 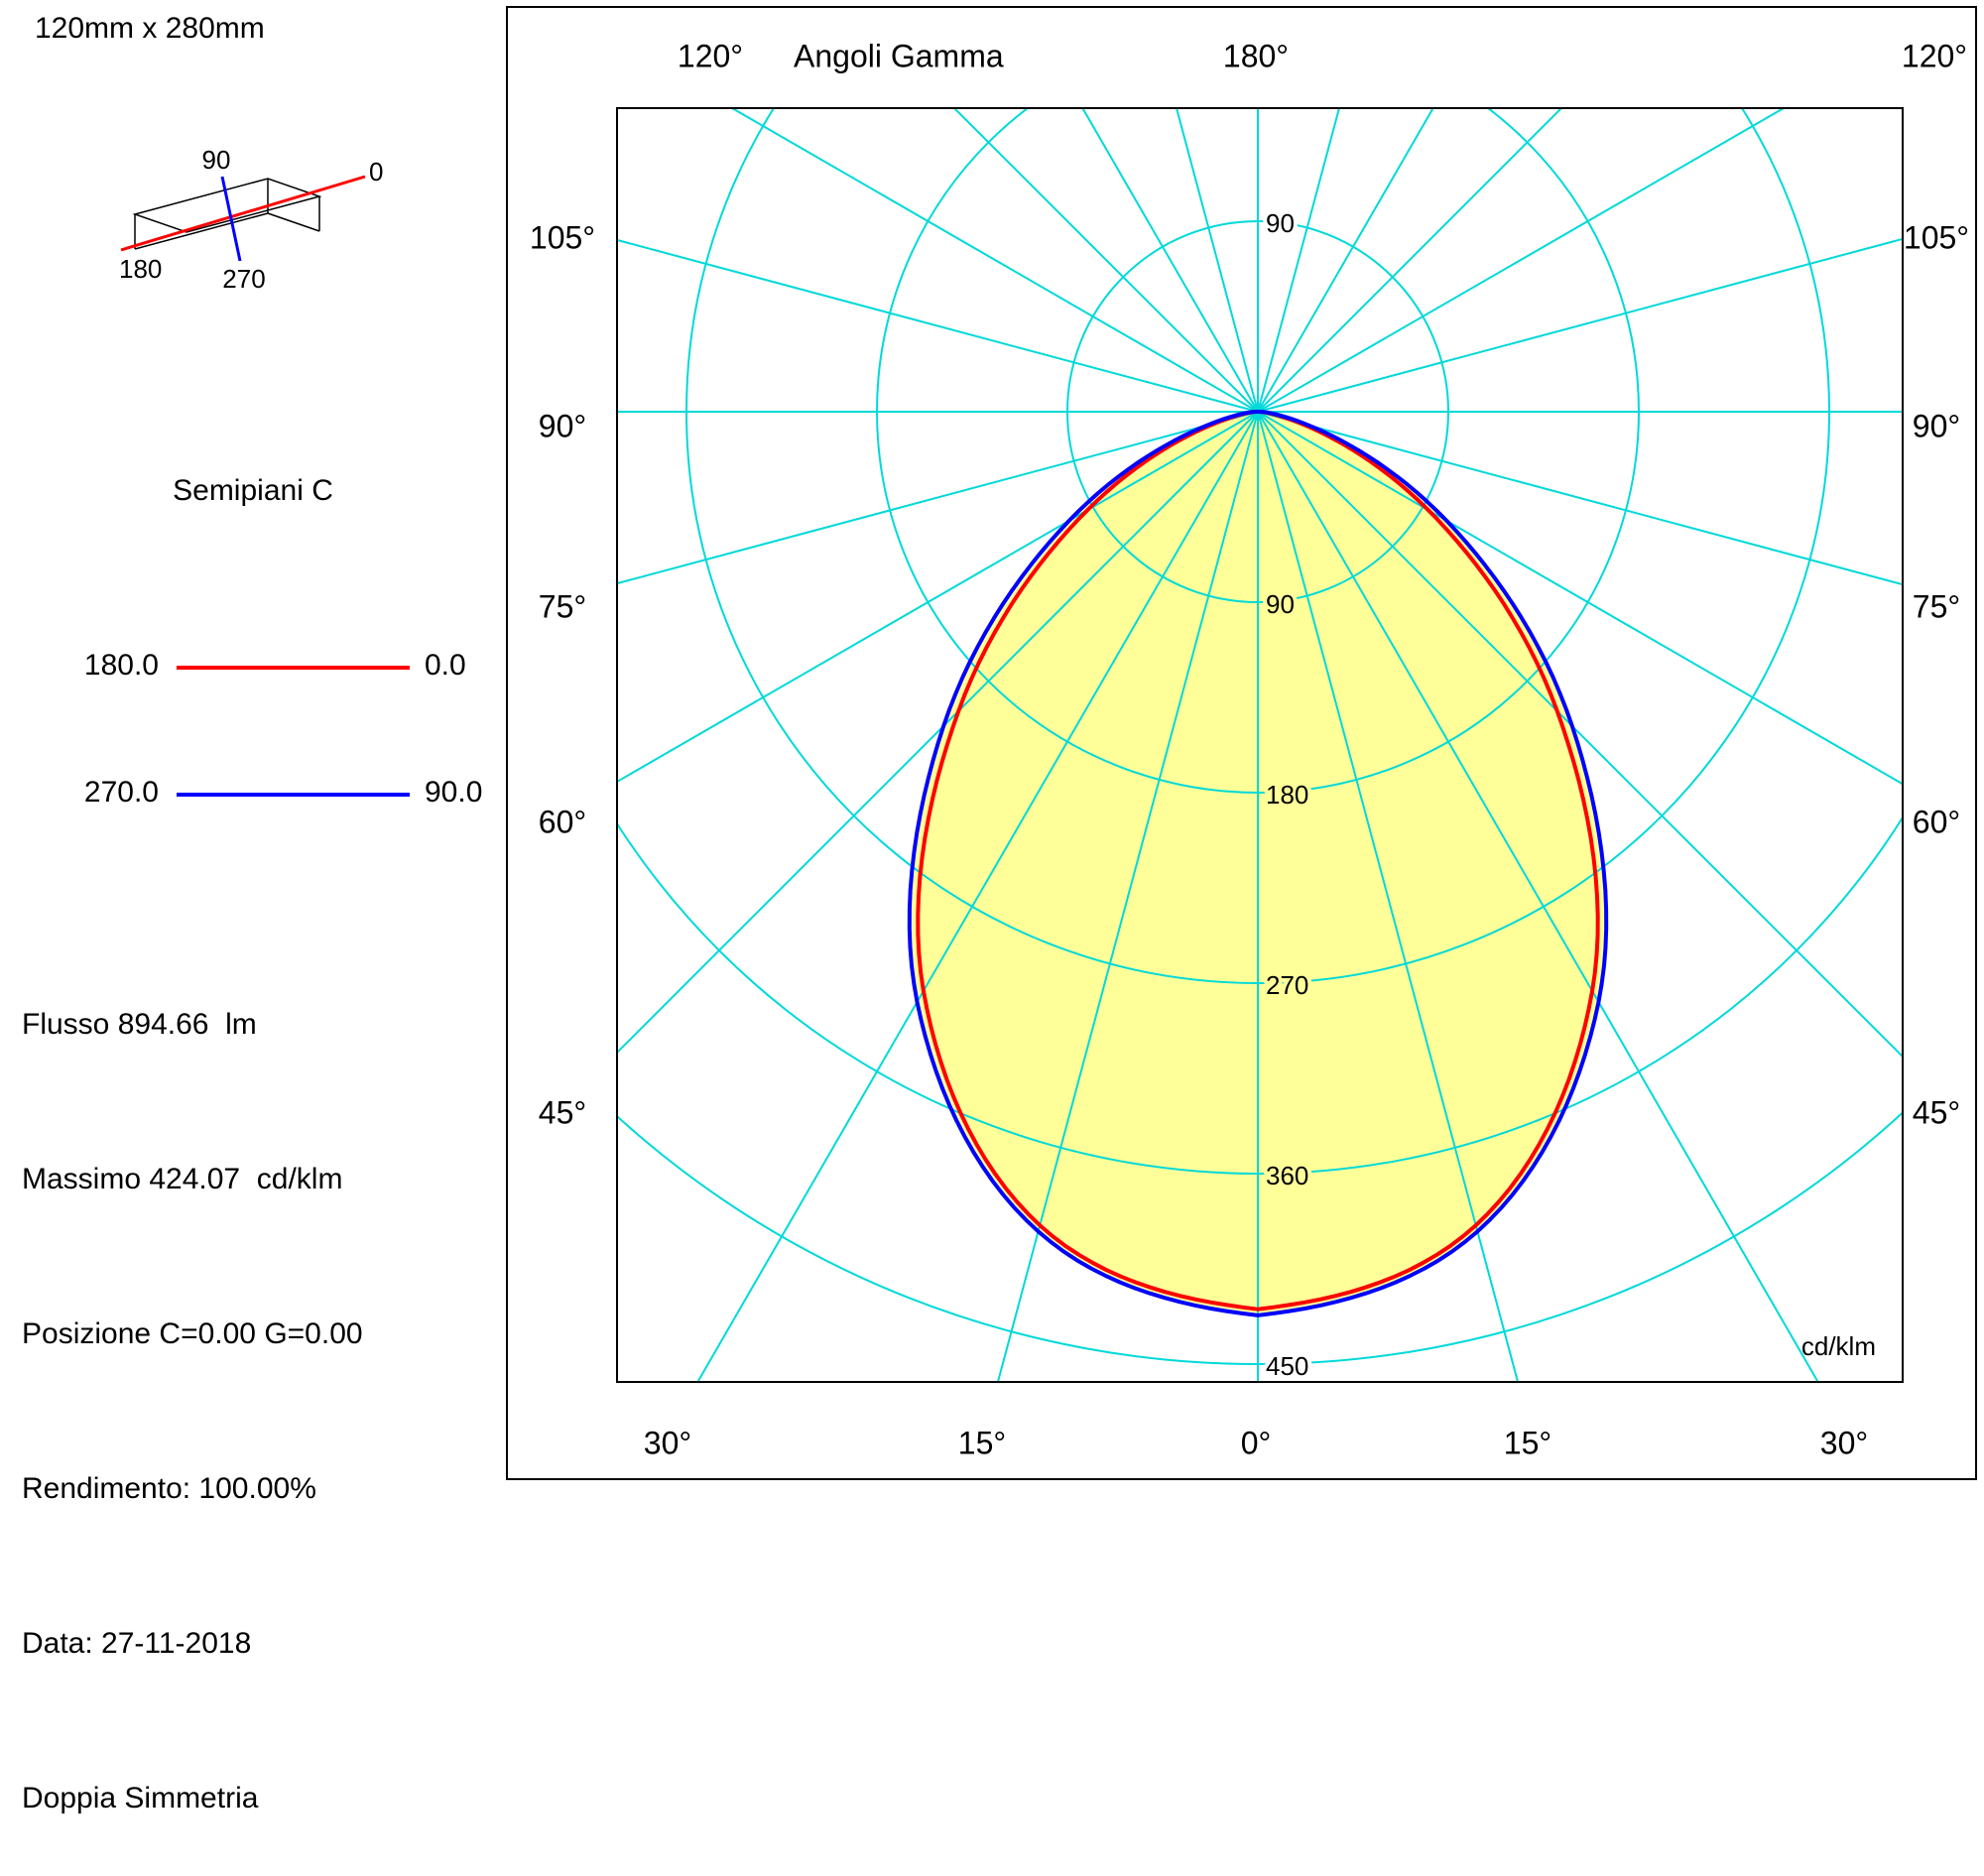 What do you see at coordinates (192, 1333) in the screenshot?
I see `info-posizione: Posizione C=0.00 G=0.00` at bounding box center [192, 1333].